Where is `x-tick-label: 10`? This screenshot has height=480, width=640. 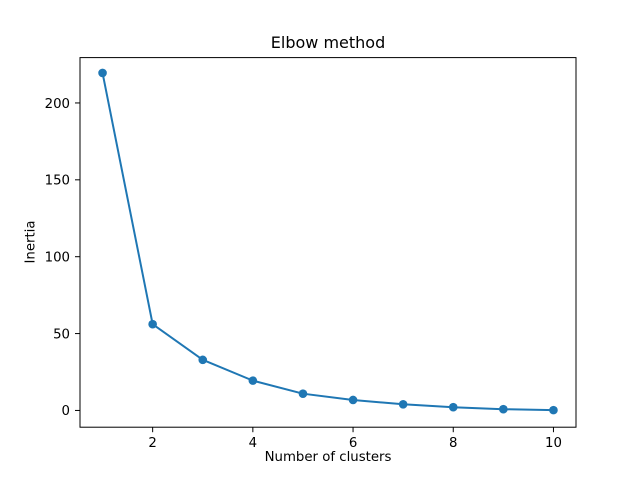 x-tick-label: 10 is located at coordinates (553, 443).